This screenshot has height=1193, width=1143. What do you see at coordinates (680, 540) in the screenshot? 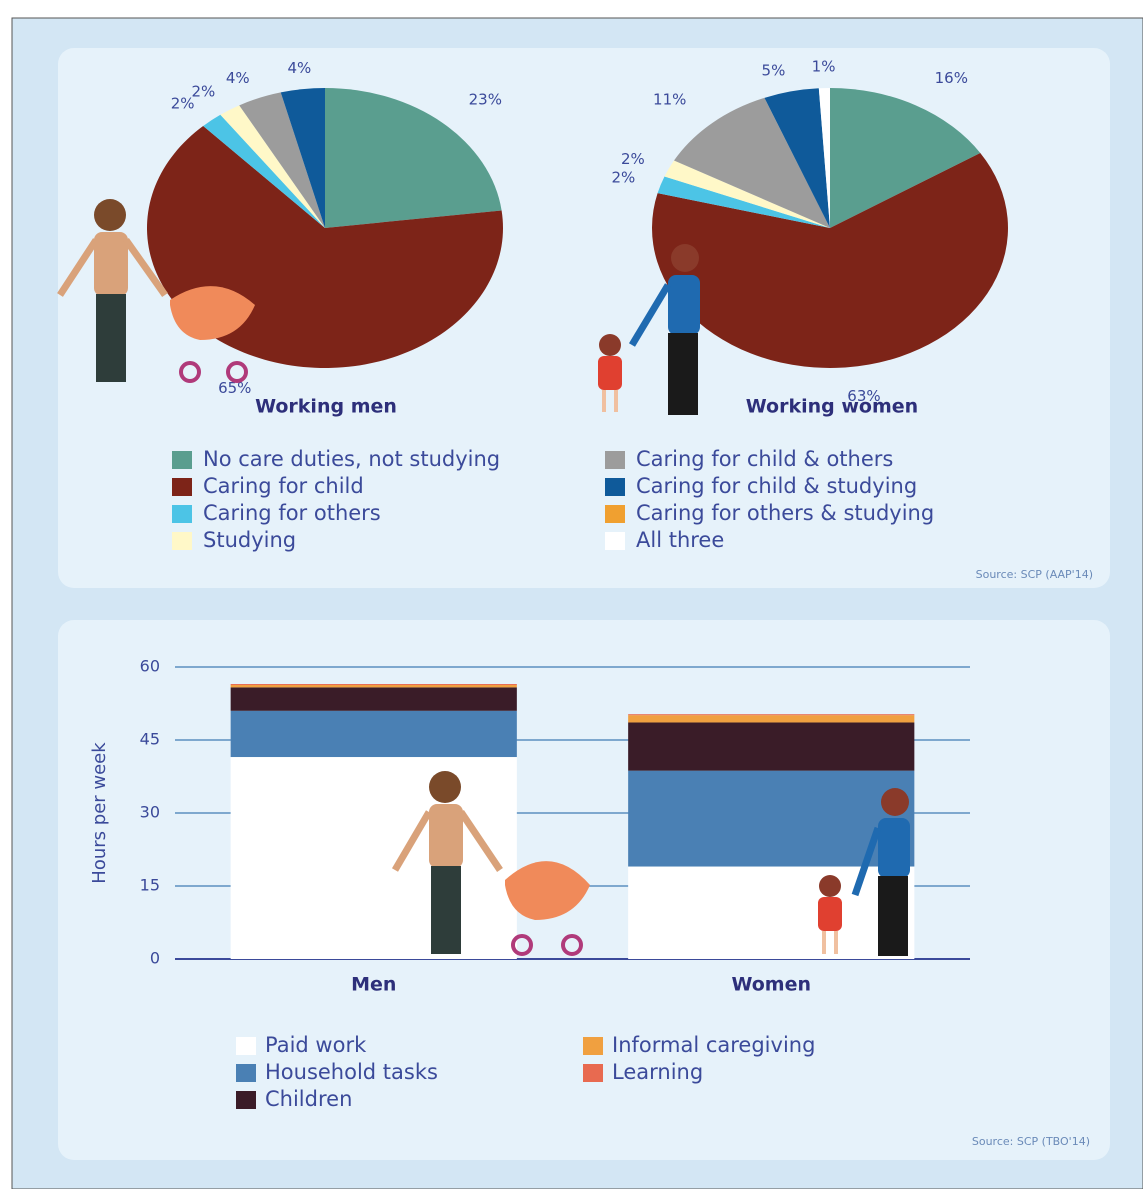
I see `legend-label: All three` at bounding box center [680, 540].